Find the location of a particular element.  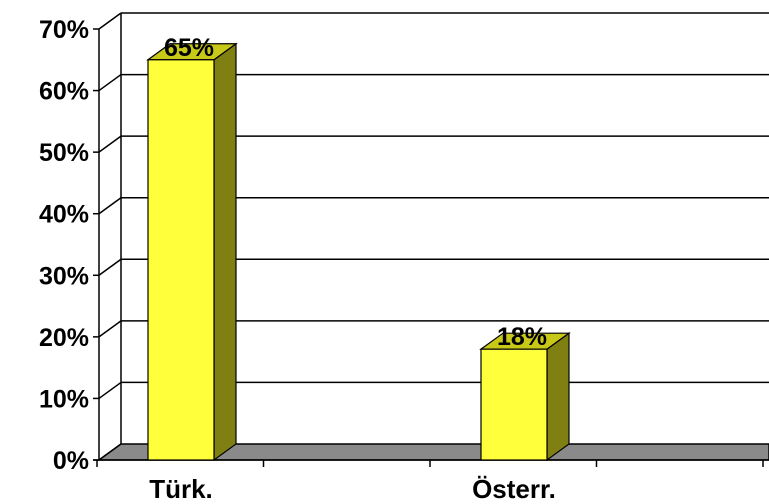

y-tick-label: 50% is located at coordinates (64, 153).